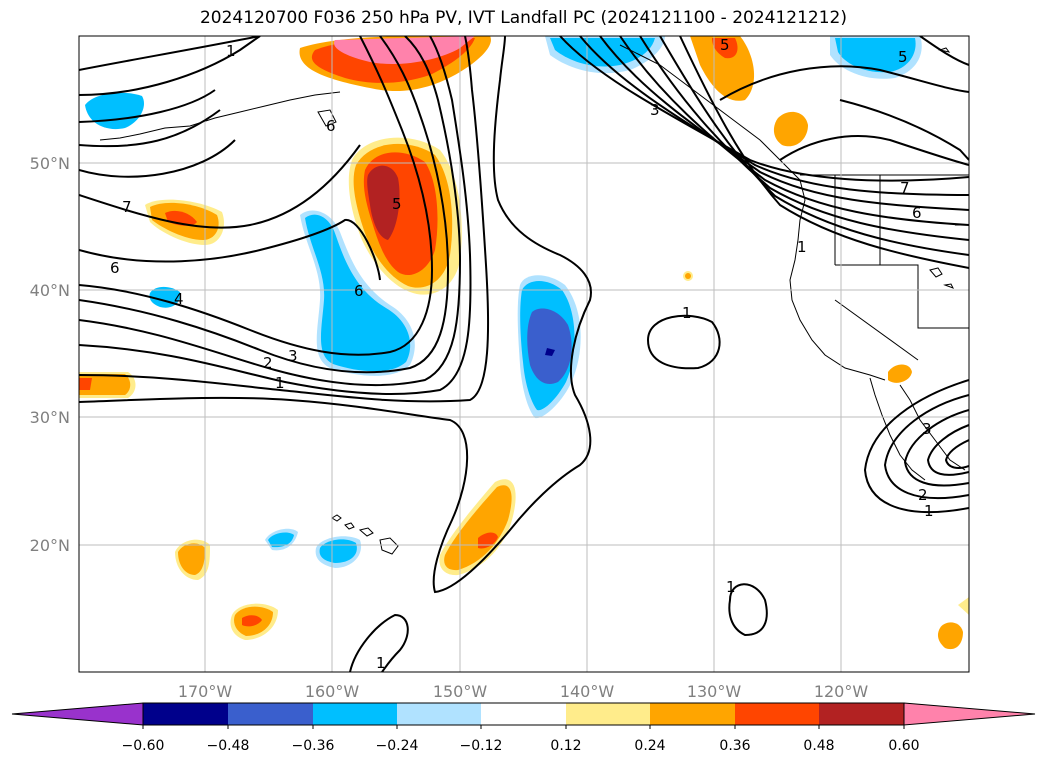 Image resolution: width=1047 pixels, height=765 pixels. Describe the element at coordinates (818, 746) in the screenshot. I see `colorbar-tick-label: 0.48` at that location.